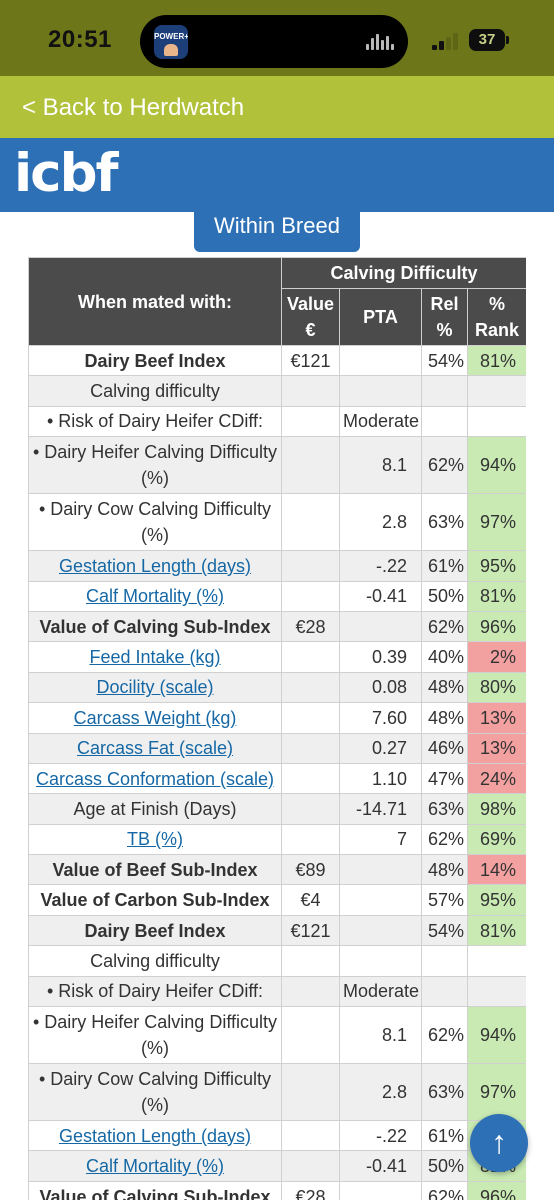 The height and width of the screenshot is (1200, 554). I want to click on table-row: Feed Intake (kg) 0.39 40% 2%, so click(277, 657).